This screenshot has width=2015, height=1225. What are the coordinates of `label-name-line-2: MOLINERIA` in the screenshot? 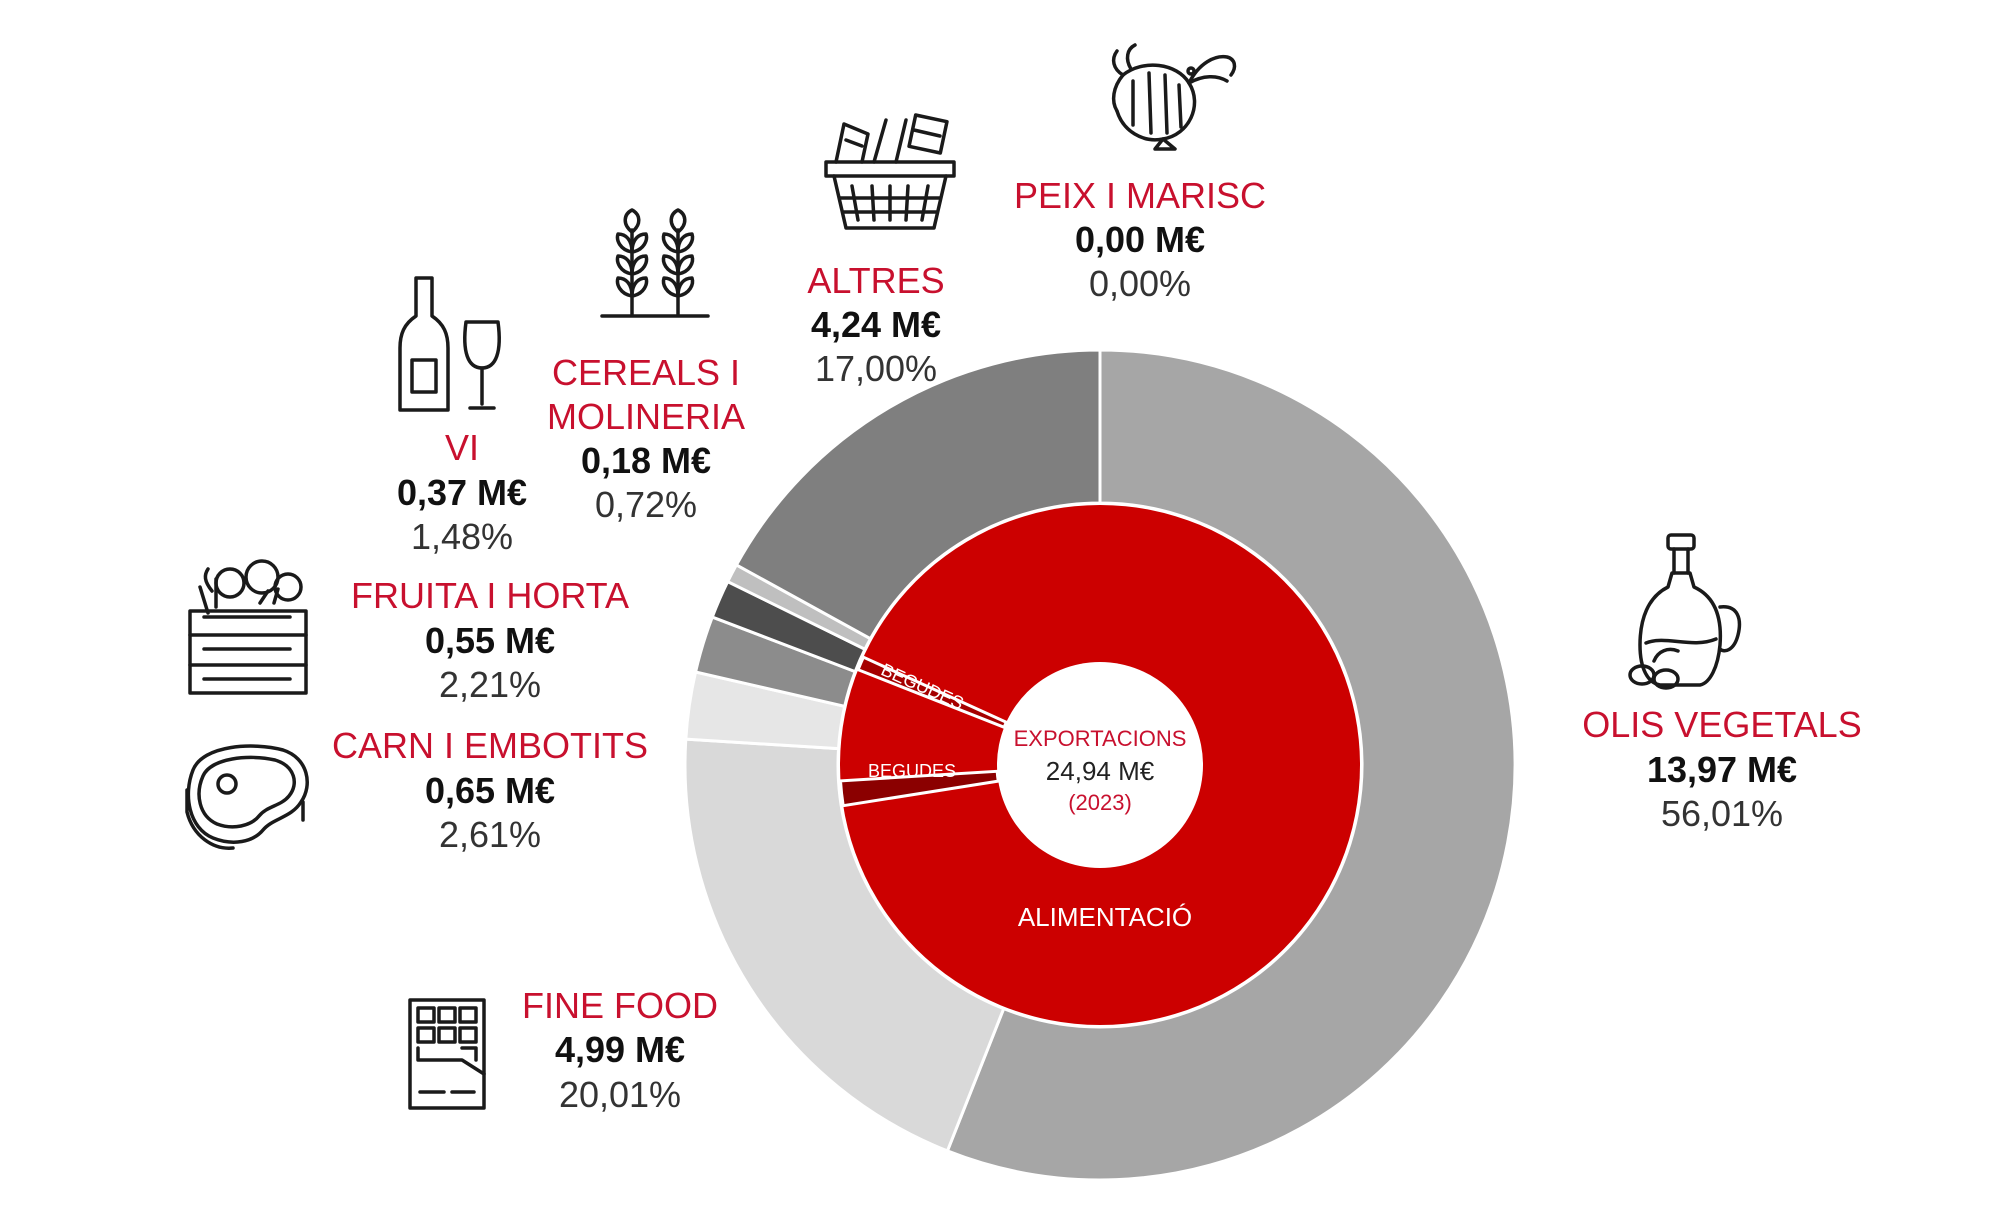 It's located at (646, 416).